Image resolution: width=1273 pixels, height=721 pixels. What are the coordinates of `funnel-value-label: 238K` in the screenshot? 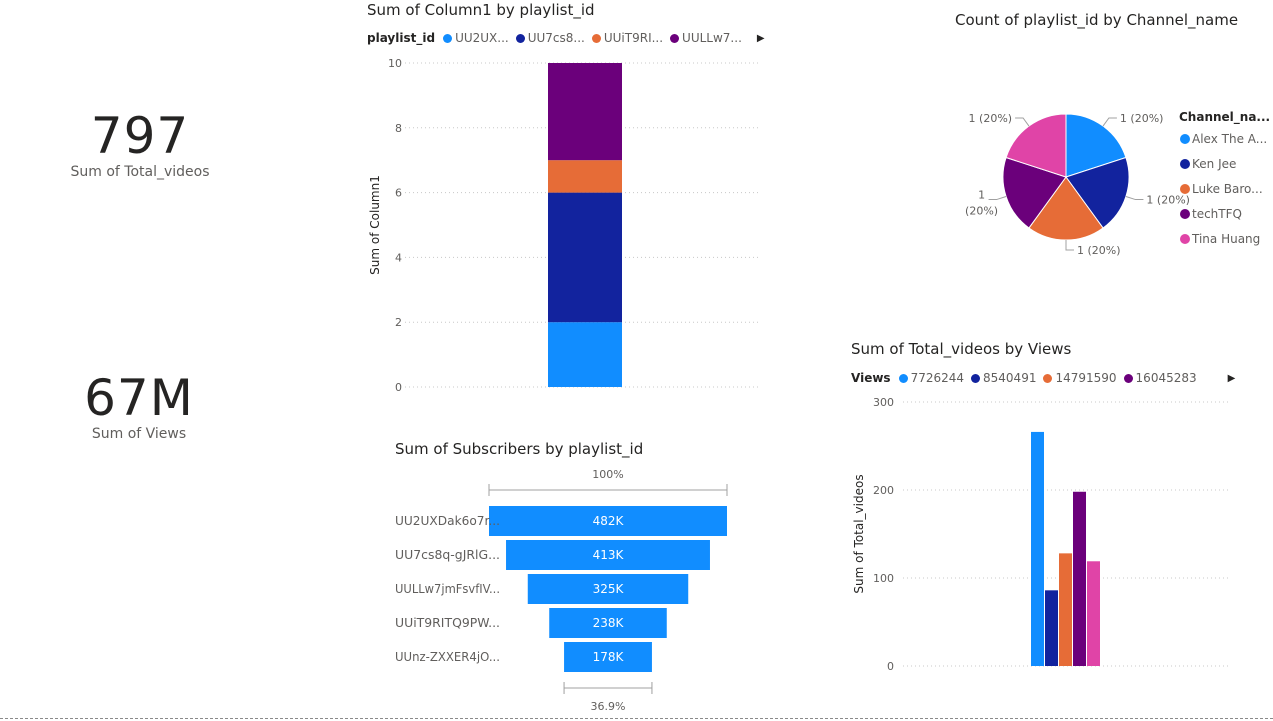 It's located at (609, 623).